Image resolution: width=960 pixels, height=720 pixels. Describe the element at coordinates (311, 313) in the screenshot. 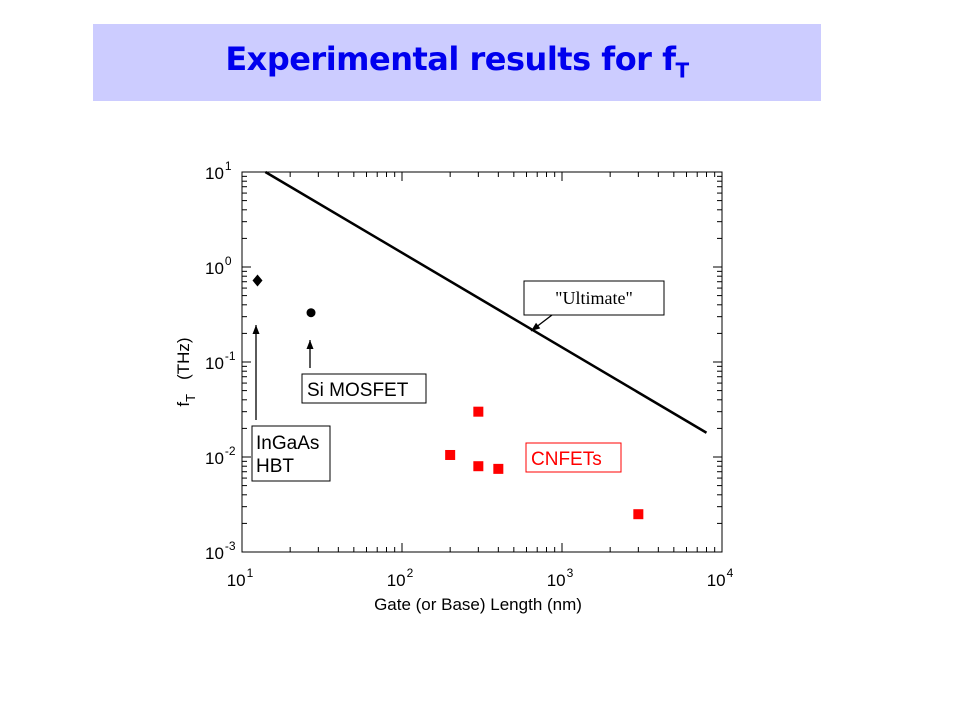

I see `si-mosfet-point` at that location.